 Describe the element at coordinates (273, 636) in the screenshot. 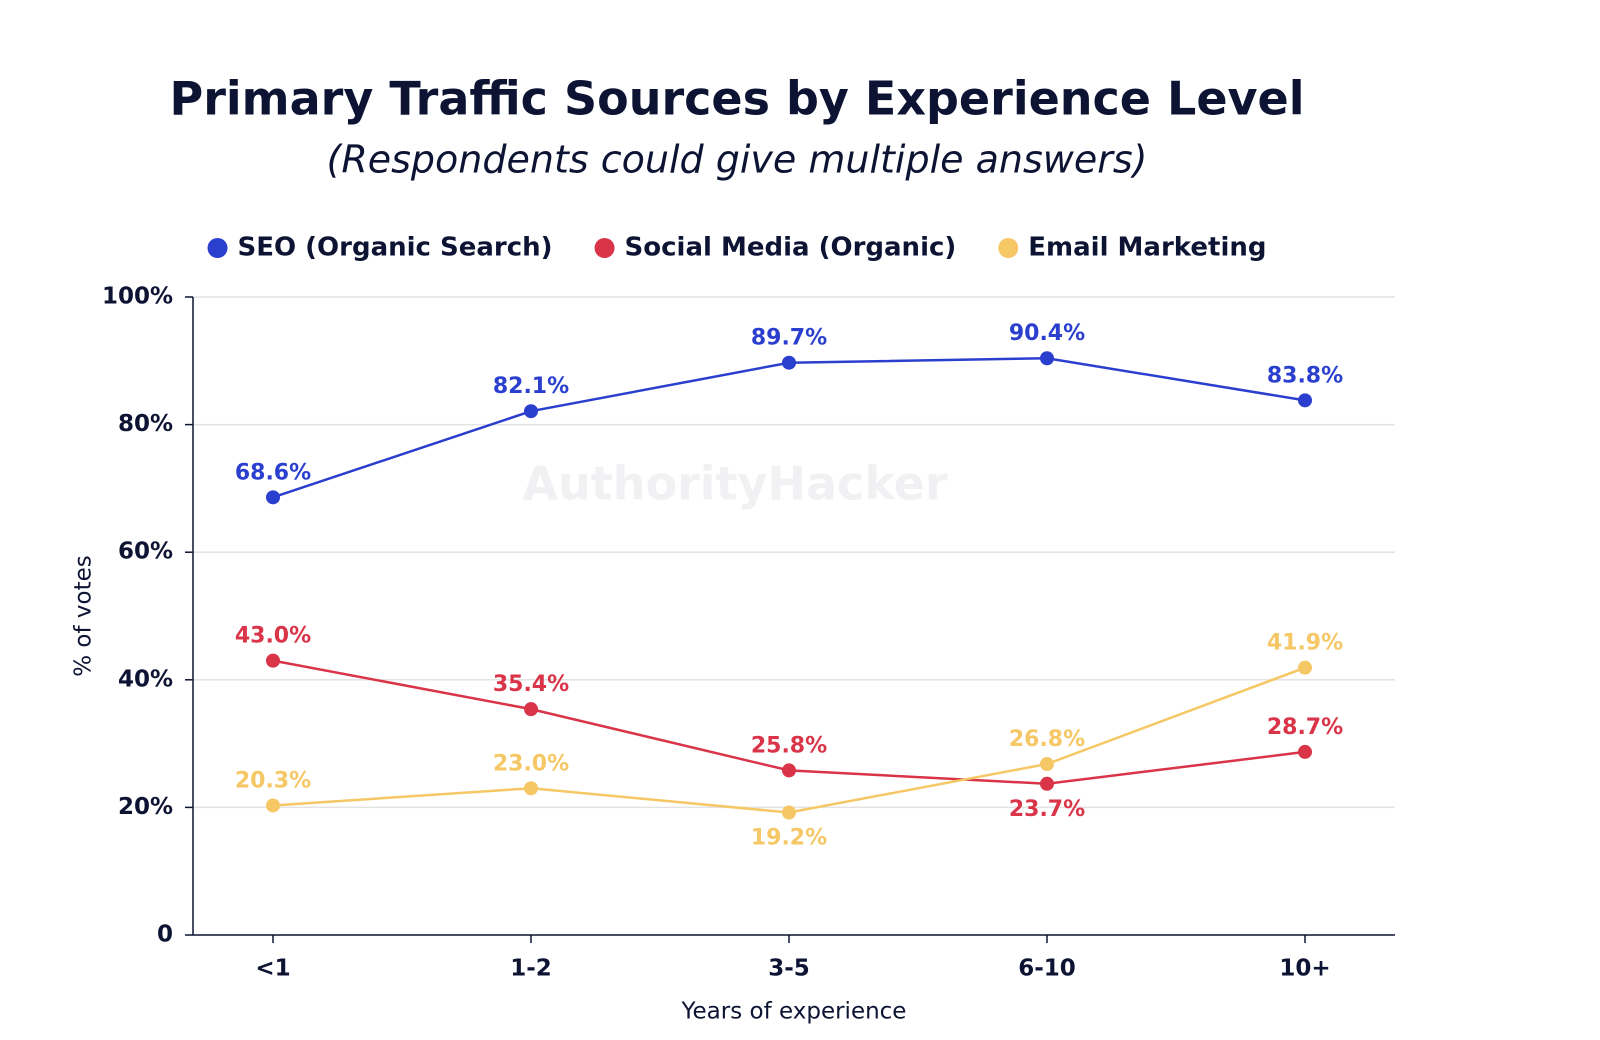

I see `data-label: 43.0%` at that location.